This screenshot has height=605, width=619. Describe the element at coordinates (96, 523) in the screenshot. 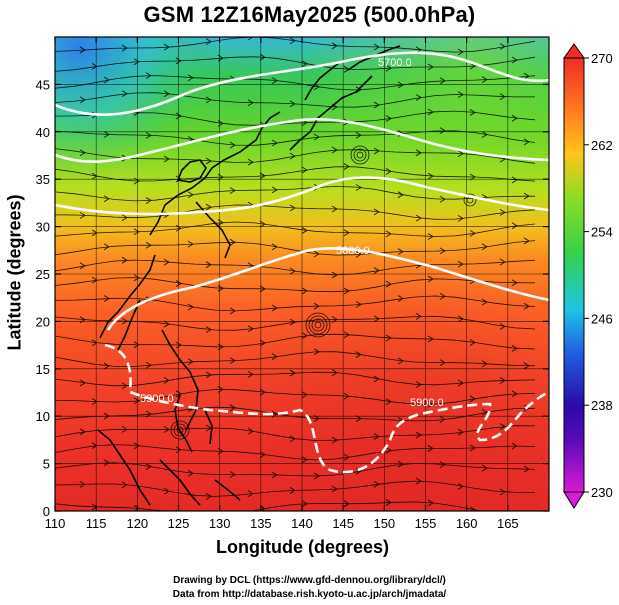

I see `x-tick-label: 115` at that location.